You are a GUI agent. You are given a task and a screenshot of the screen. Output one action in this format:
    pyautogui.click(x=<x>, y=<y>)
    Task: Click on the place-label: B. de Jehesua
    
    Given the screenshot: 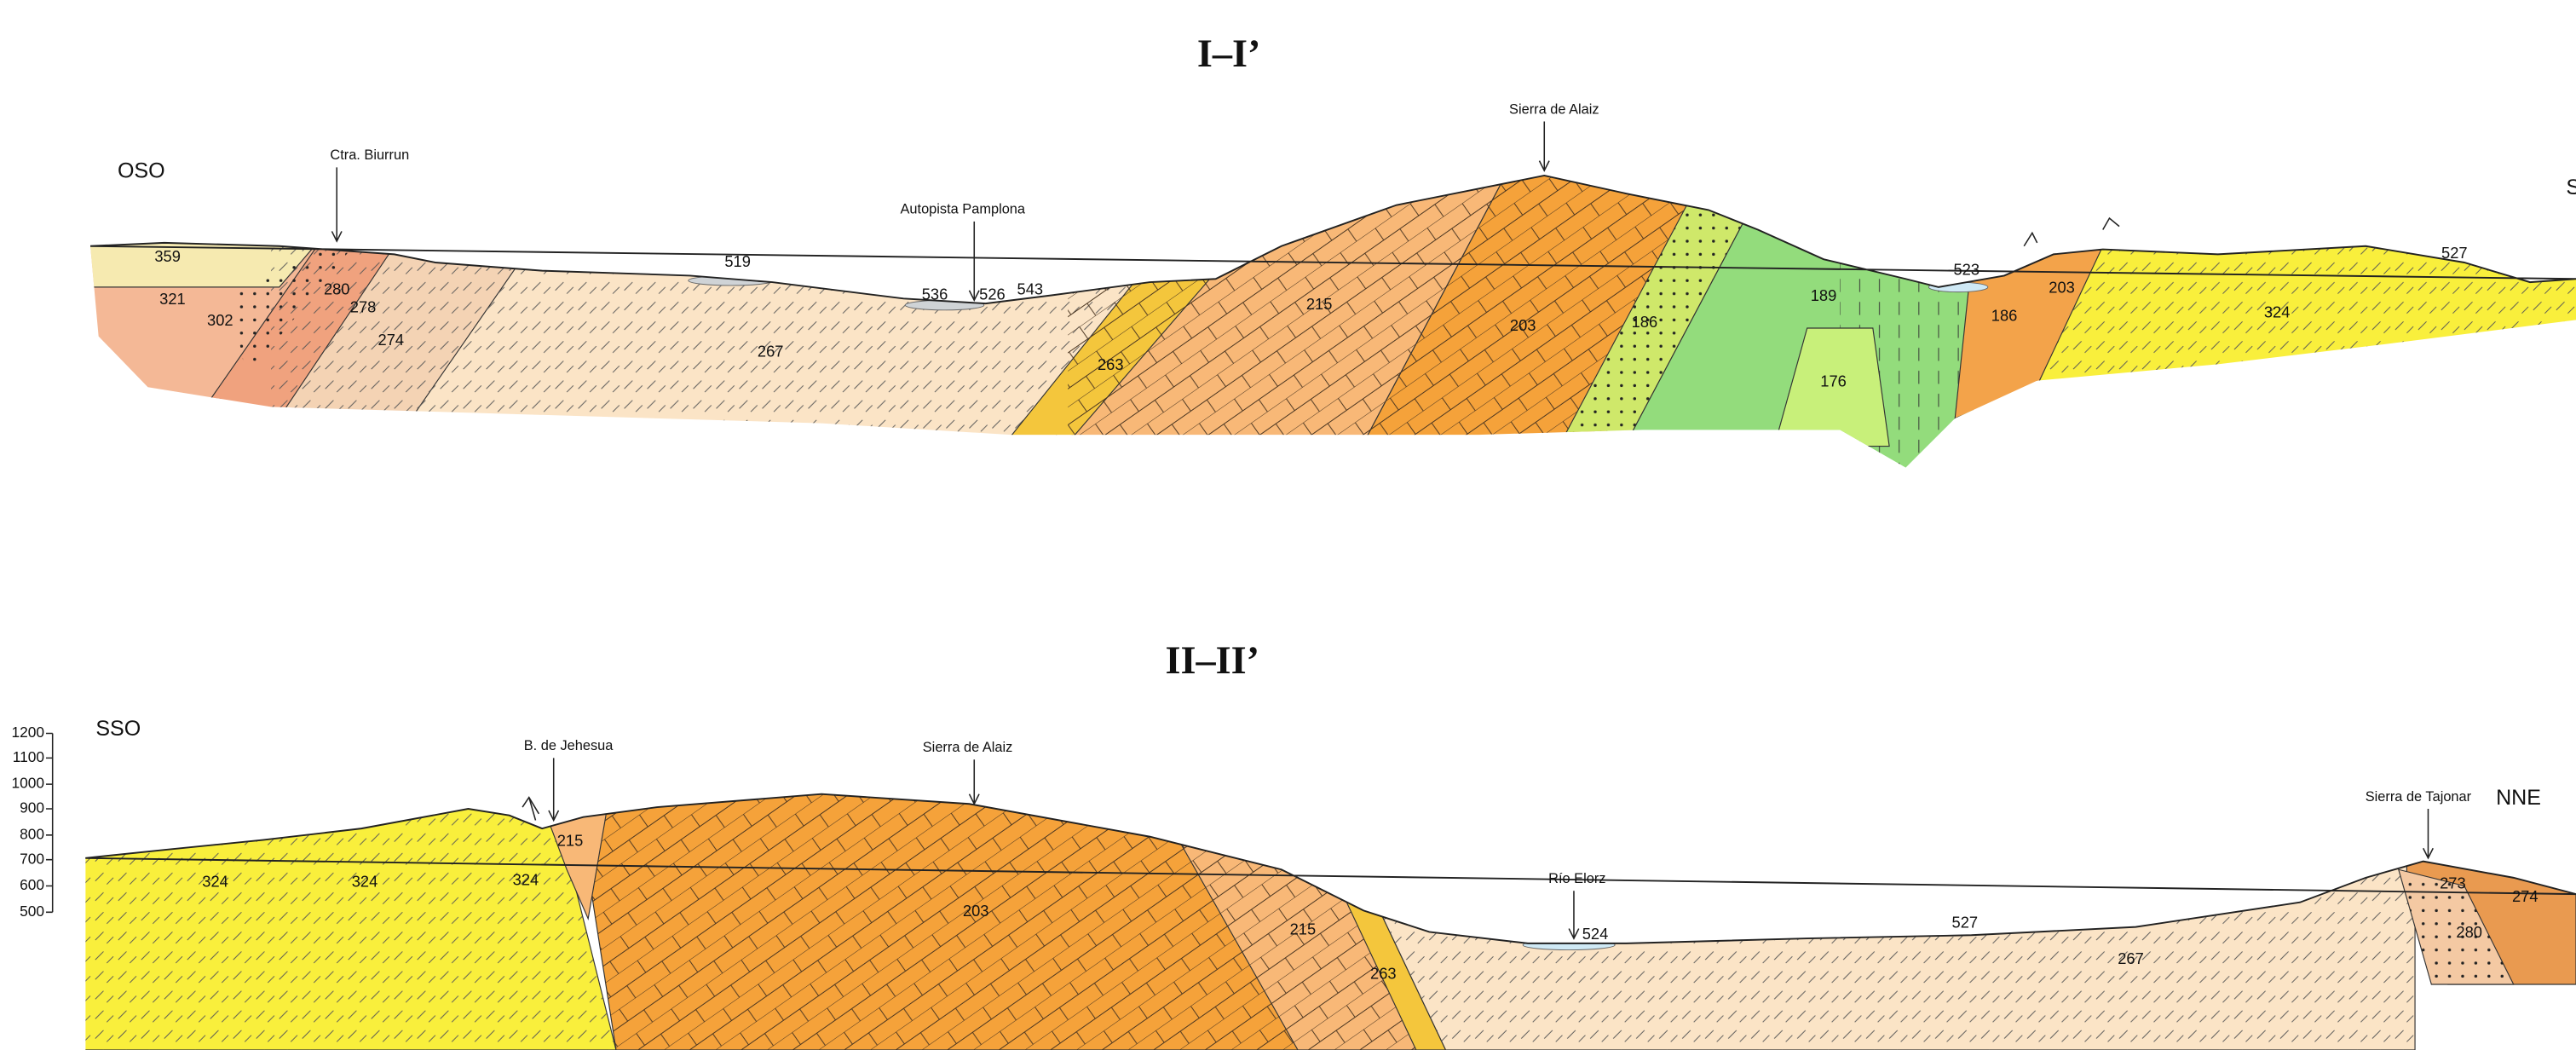 What is the action you would take?
    pyautogui.click(x=569, y=745)
    